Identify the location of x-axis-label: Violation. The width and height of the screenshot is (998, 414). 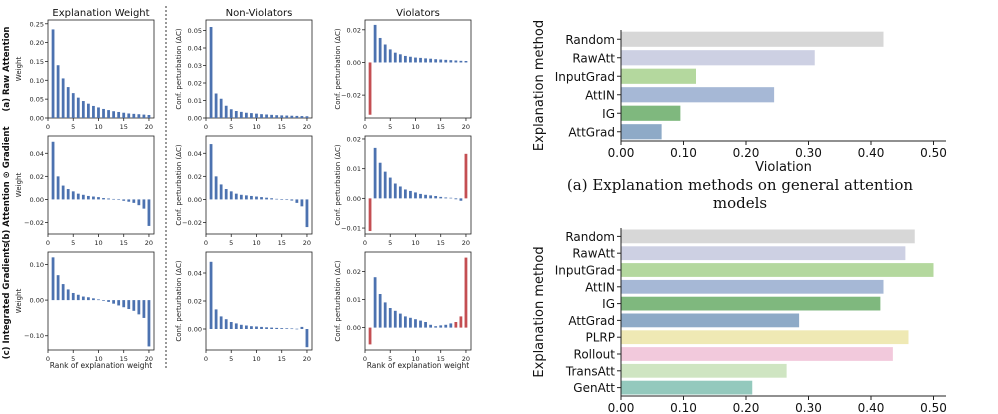
(783, 167).